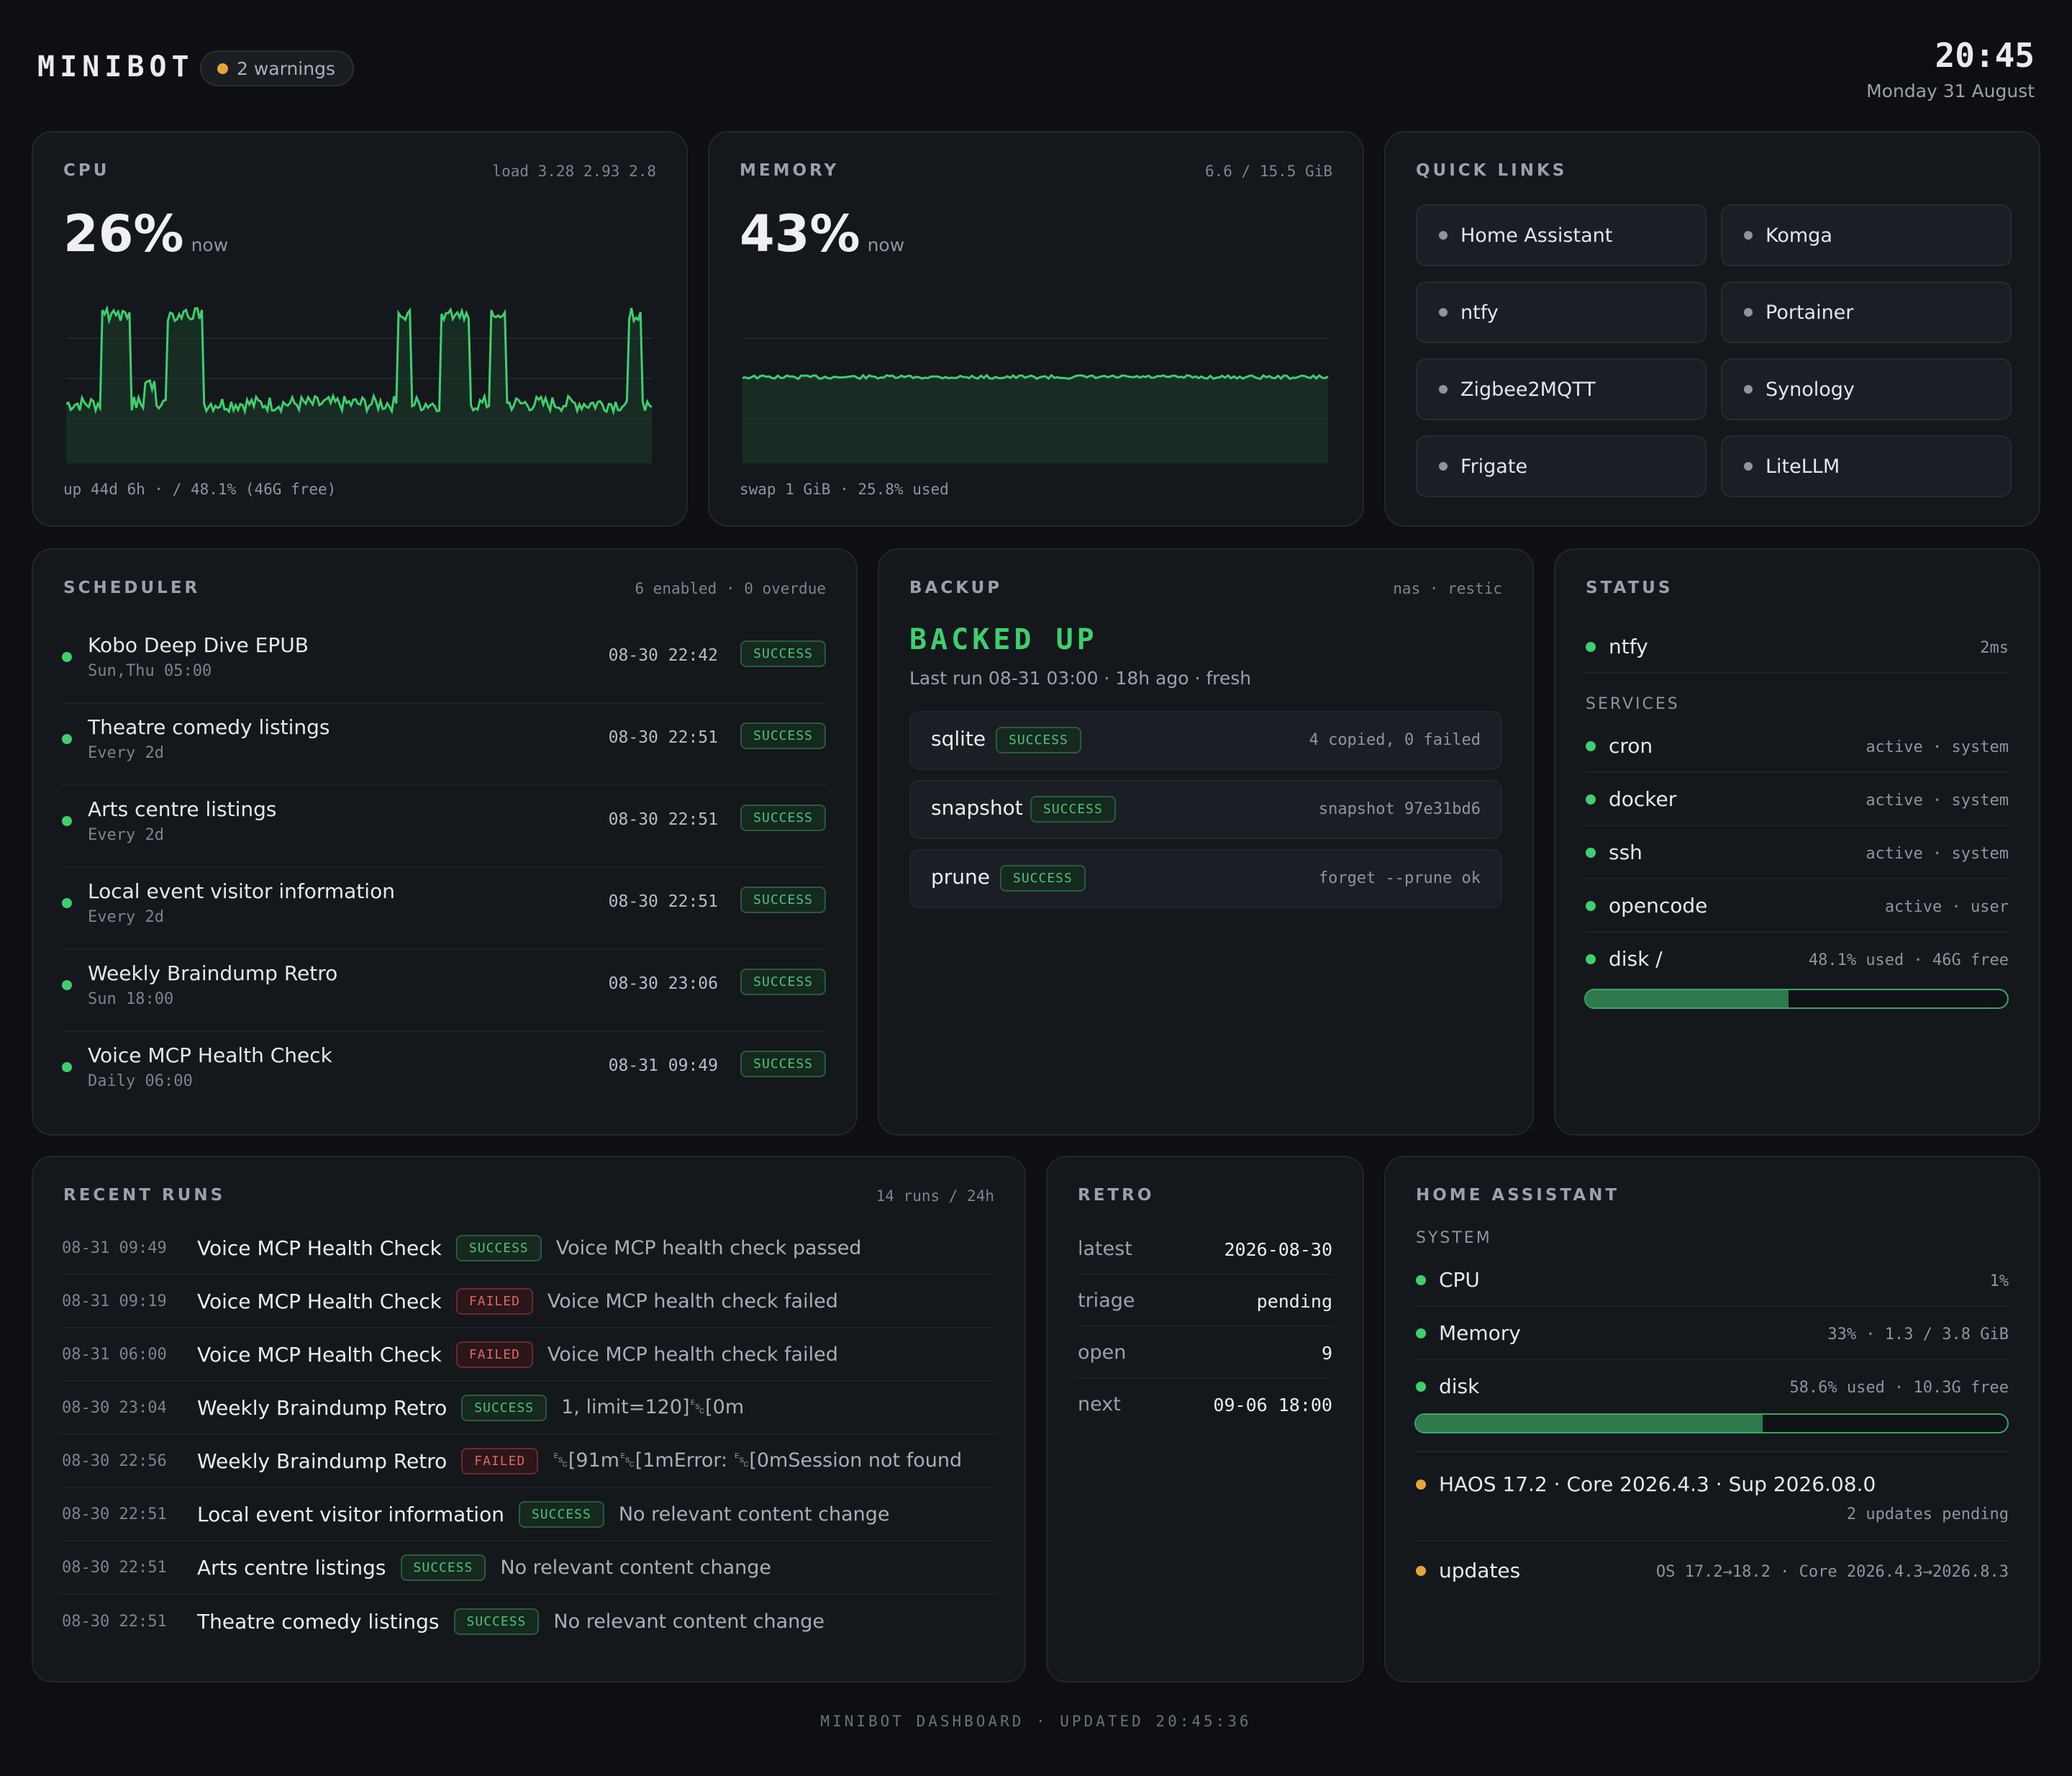 The image size is (2072, 1776). Describe the element at coordinates (213, 973) in the screenshot. I see `job-name: Weekly Braindump Retro` at that location.